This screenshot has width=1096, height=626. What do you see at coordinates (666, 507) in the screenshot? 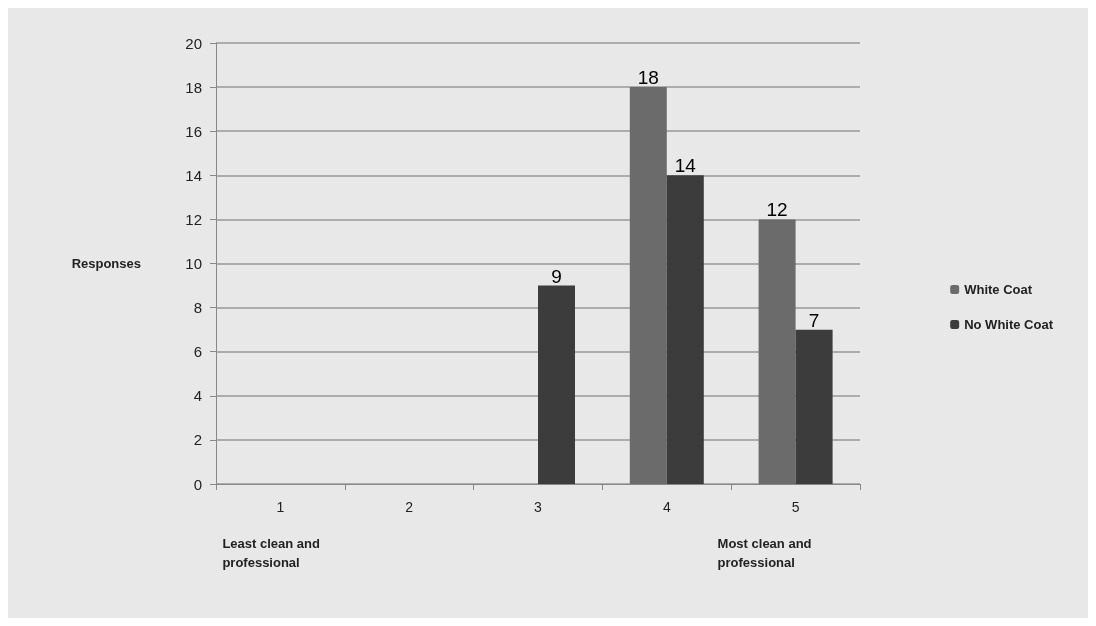
I see `x-tick-label: 4` at bounding box center [666, 507].